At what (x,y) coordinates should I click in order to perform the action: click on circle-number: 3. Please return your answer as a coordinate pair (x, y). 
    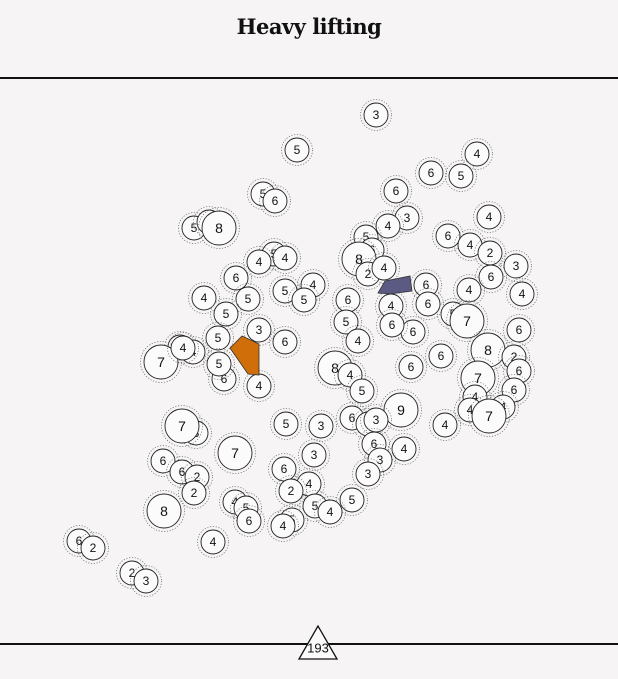
    Looking at the image, I should click on (376, 420).